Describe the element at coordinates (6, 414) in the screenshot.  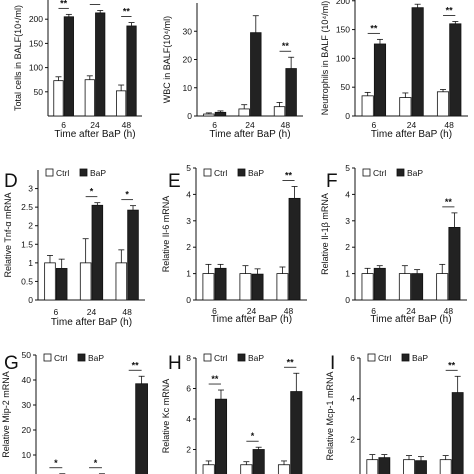
I see `y-axis-label: Relative Mip-2 mRNA` at that location.